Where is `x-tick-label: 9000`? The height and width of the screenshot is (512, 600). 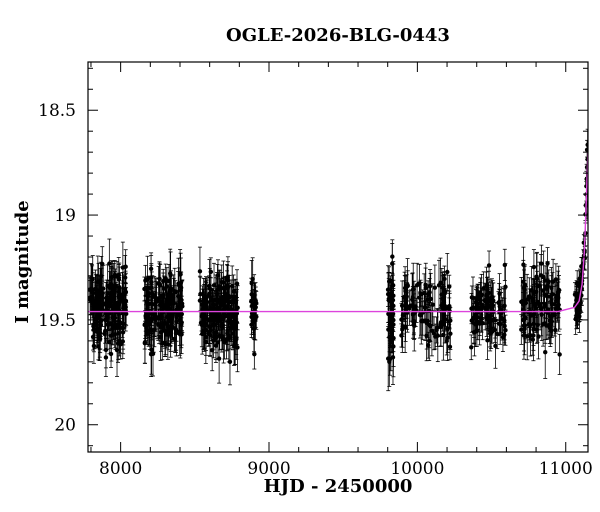 x-tick-label: 9000 is located at coordinates (268, 469).